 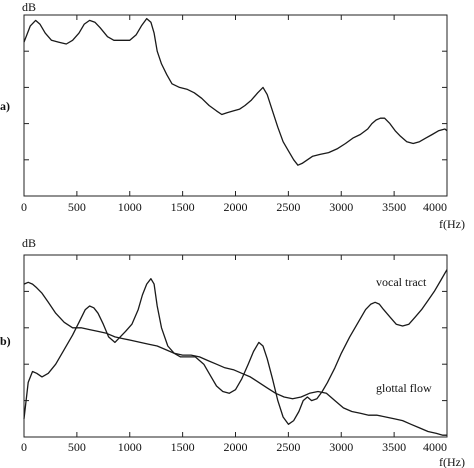 I want to click on annotation-glottal-flow: glottal flow, so click(x=404, y=388).